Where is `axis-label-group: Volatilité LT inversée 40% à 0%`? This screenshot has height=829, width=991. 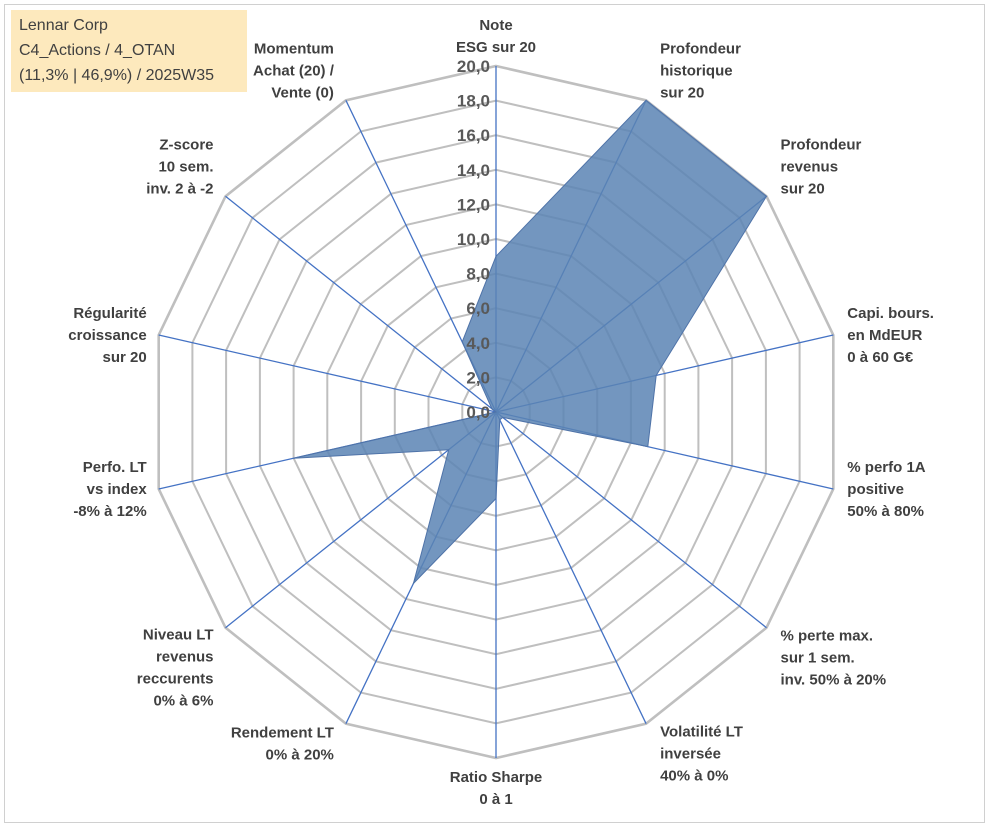 axis-label-group: Volatilité LT inversée 40% à 0% is located at coordinates (701, 753).